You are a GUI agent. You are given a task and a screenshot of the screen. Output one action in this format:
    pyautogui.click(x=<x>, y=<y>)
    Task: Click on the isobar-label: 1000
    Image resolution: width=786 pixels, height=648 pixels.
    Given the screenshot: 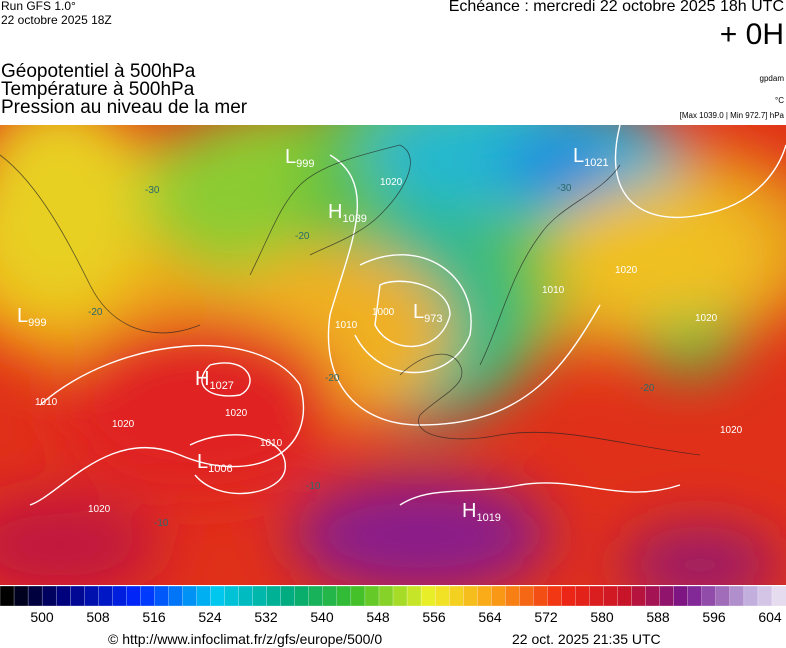 What is the action you would take?
    pyautogui.click(x=383, y=312)
    